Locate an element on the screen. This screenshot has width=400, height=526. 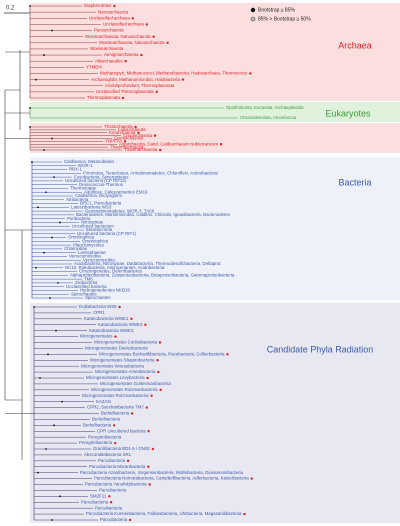
leaf-label: Peregrinibacteria is located at coordinates (96, 442).